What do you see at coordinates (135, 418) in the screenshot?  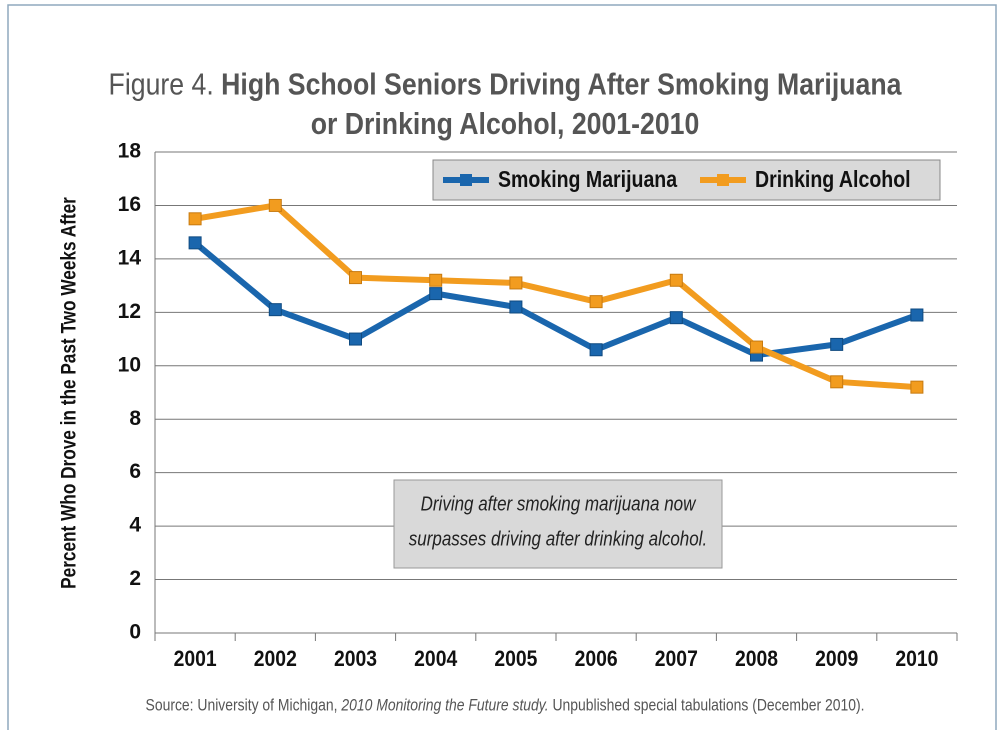 I see `y-tick-label: 8` at bounding box center [135, 418].